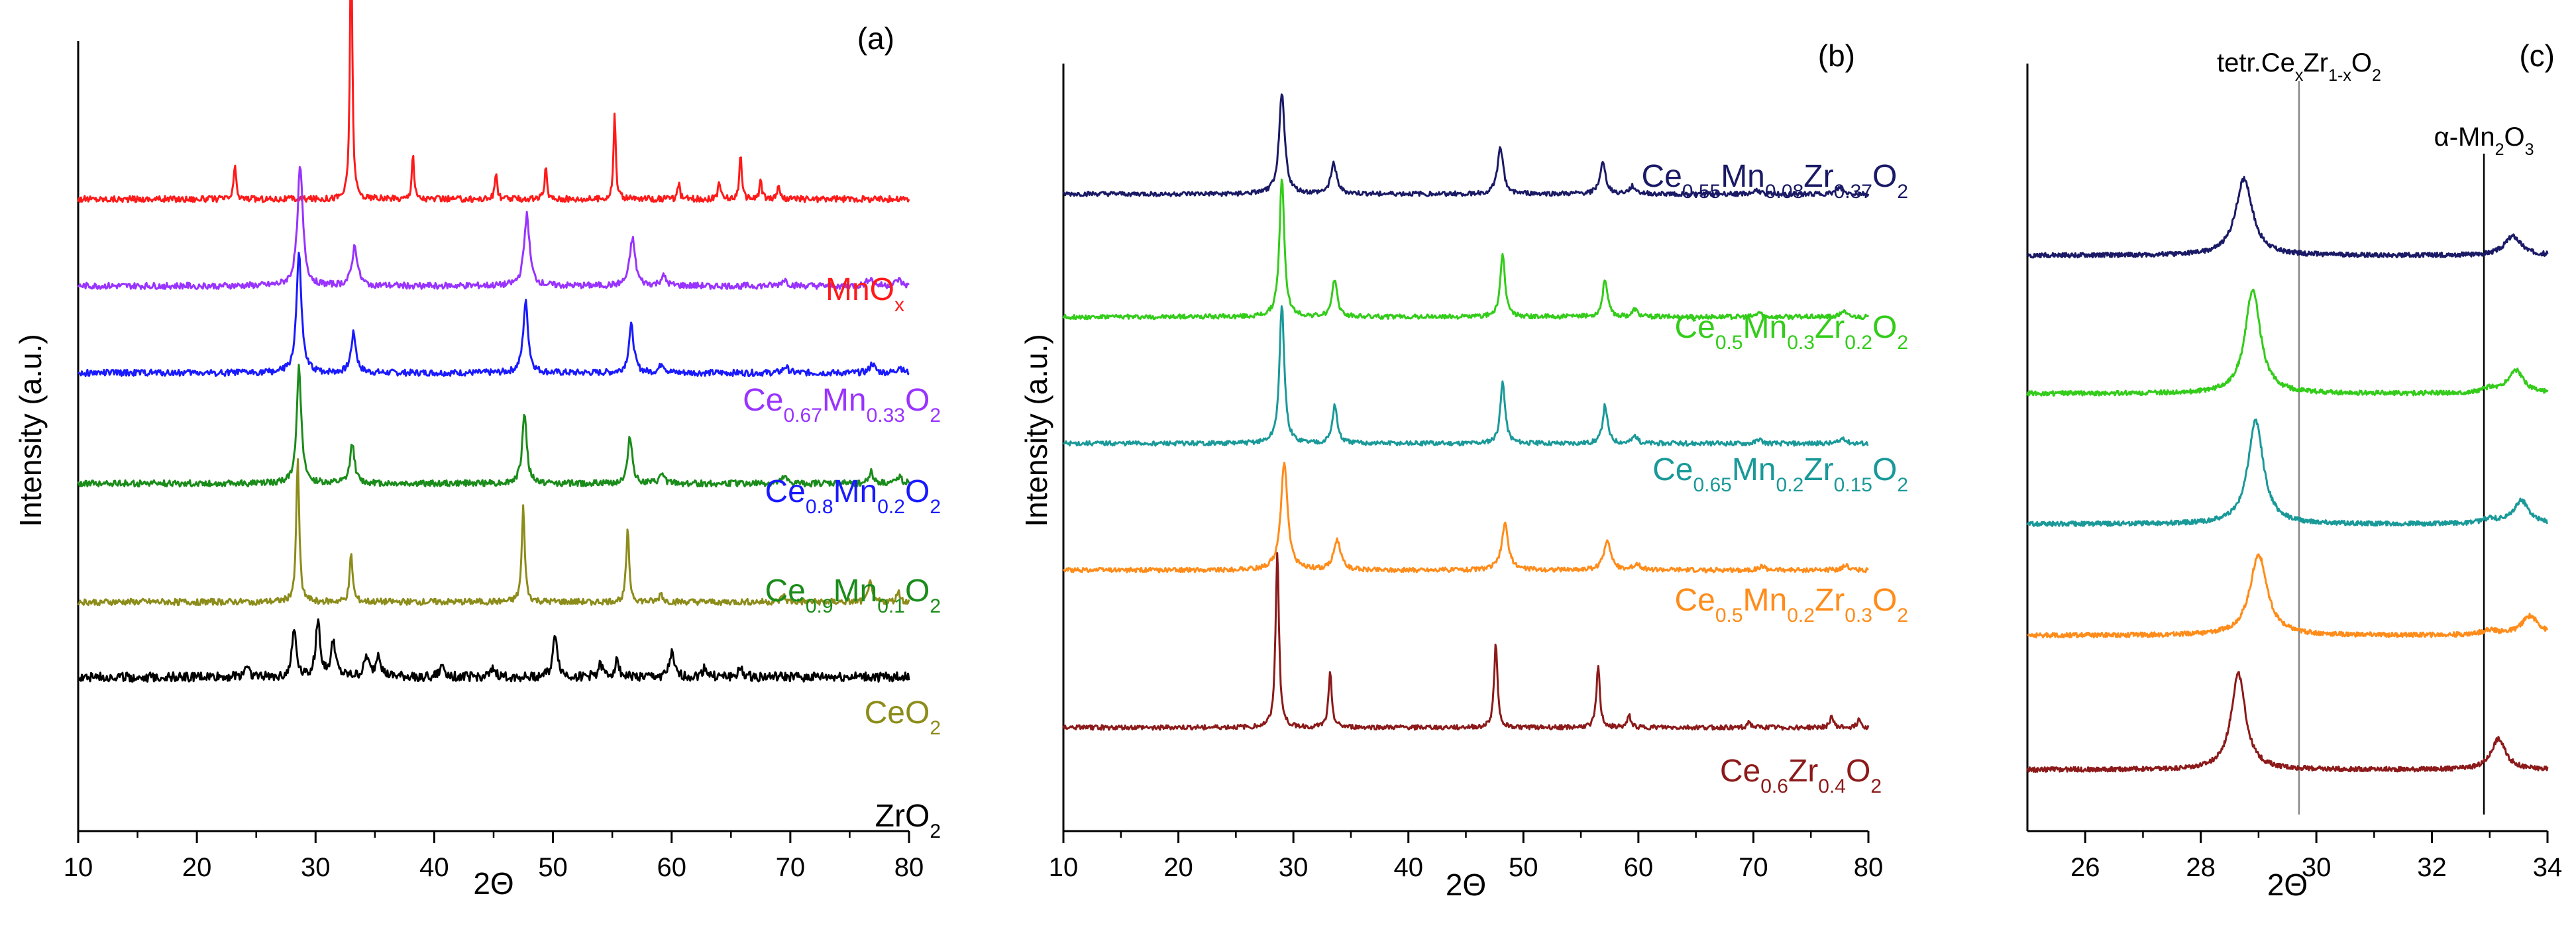  Describe the element at coordinates (493, 228) in the screenshot. I see `series-line-ce0-67mn0-33o2` at that location.